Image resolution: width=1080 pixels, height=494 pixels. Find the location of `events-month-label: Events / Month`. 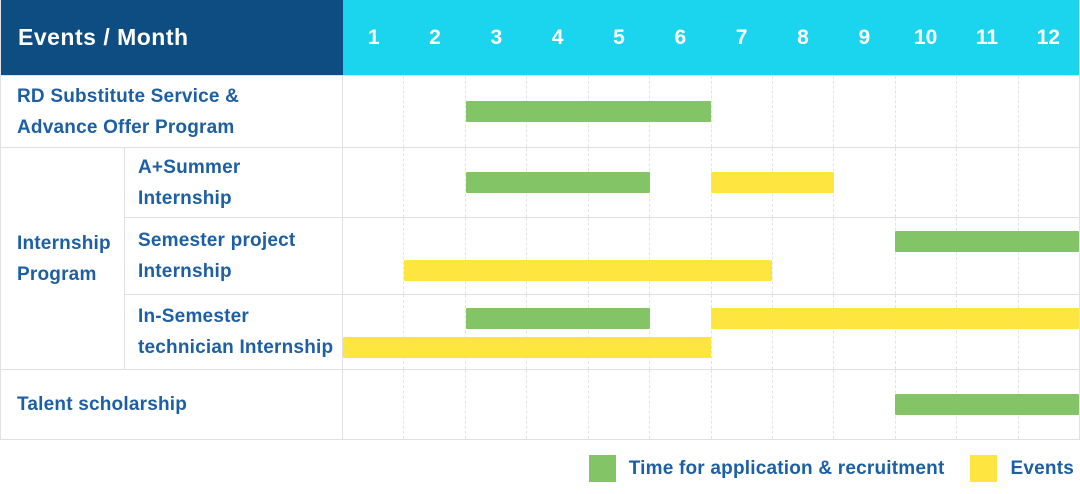

events-month-label: Events / Month is located at coordinates (103, 37).